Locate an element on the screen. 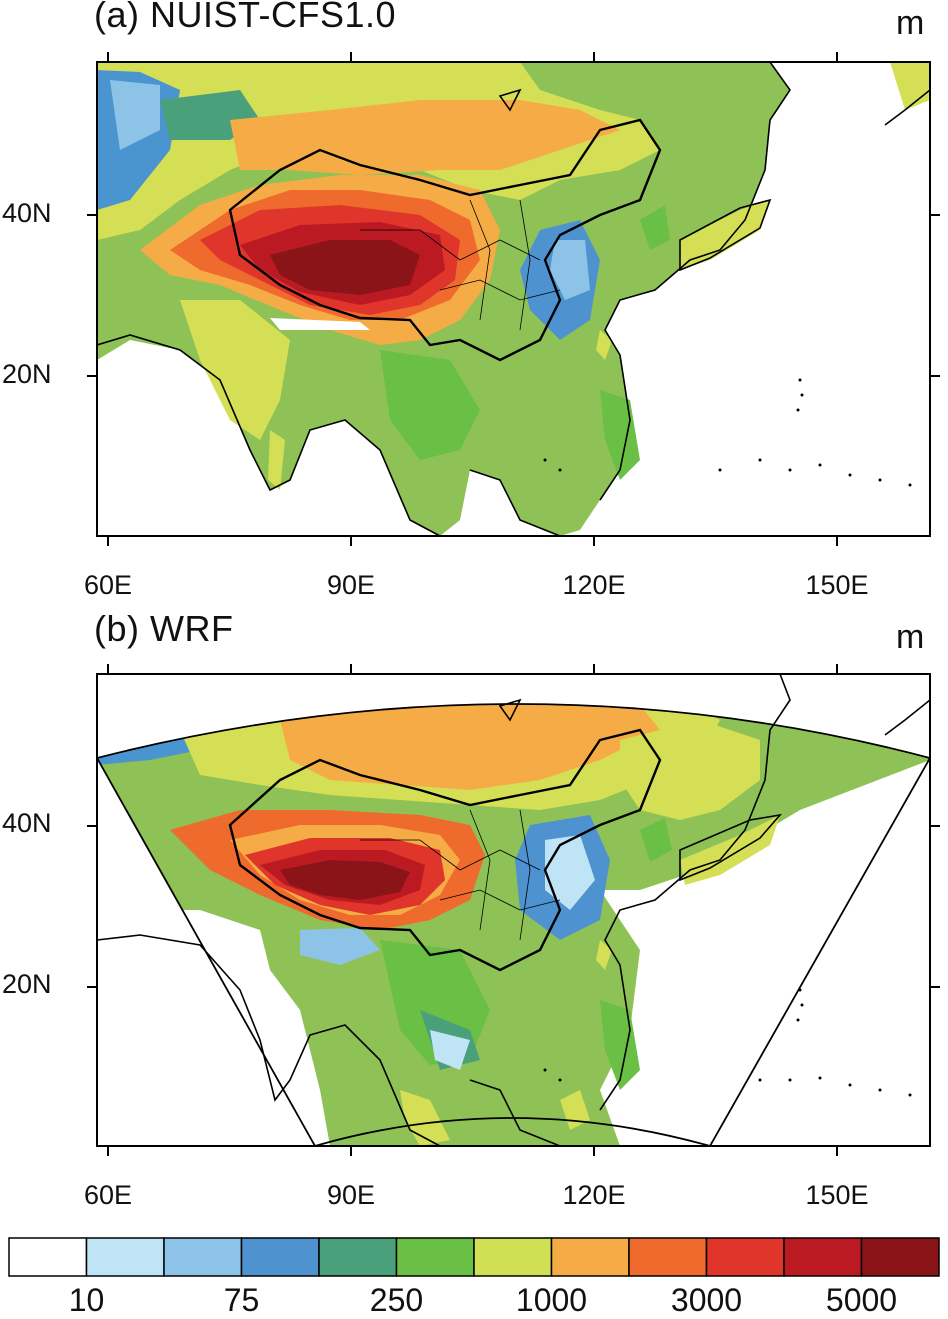  panel-a-title: (a) NUIST-CFS1.0 is located at coordinates (245, 17).